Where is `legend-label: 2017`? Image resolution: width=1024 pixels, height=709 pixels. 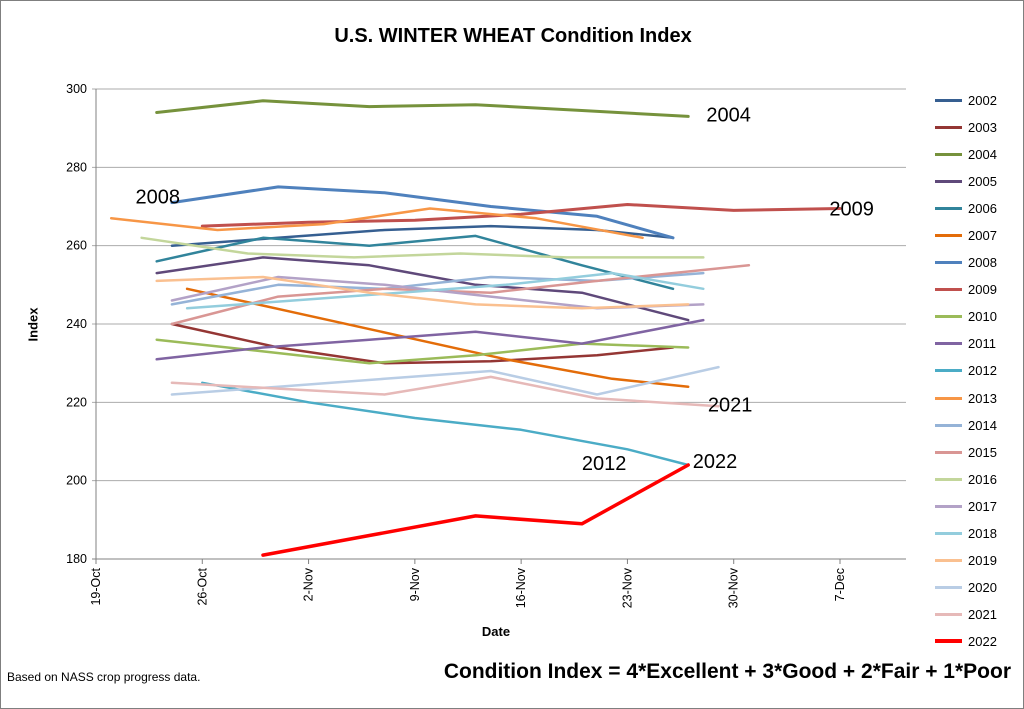 legend-label: 2017 is located at coordinates (982, 506).